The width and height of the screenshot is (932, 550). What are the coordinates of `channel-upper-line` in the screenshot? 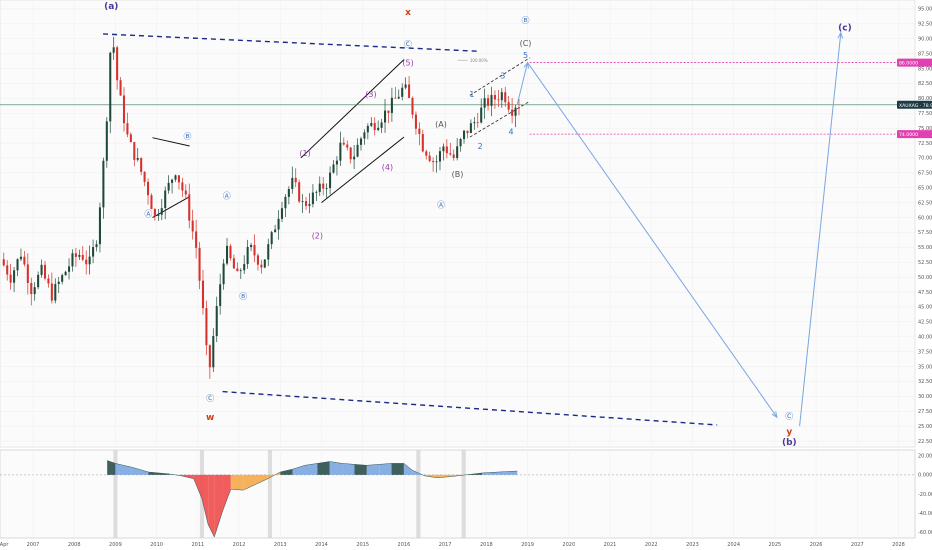 It's located at (352, 109).